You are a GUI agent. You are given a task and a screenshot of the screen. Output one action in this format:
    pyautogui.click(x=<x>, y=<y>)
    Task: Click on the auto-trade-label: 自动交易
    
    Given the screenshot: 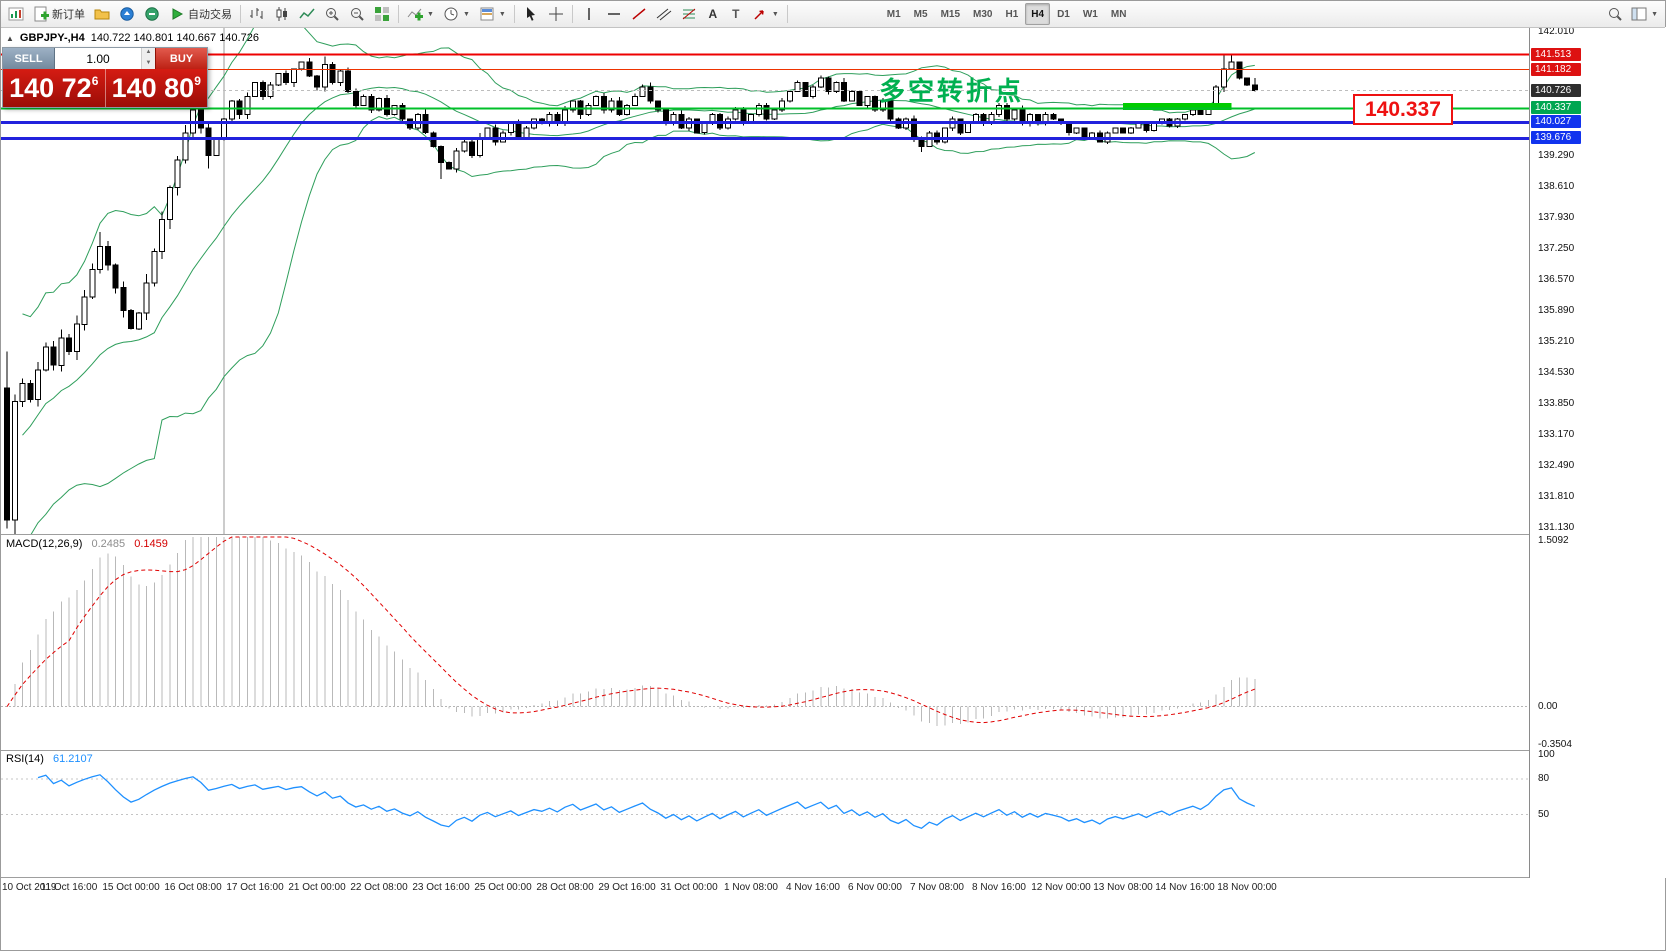 What is the action you would take?
    pyautogui.click(x=210, y=15)
    